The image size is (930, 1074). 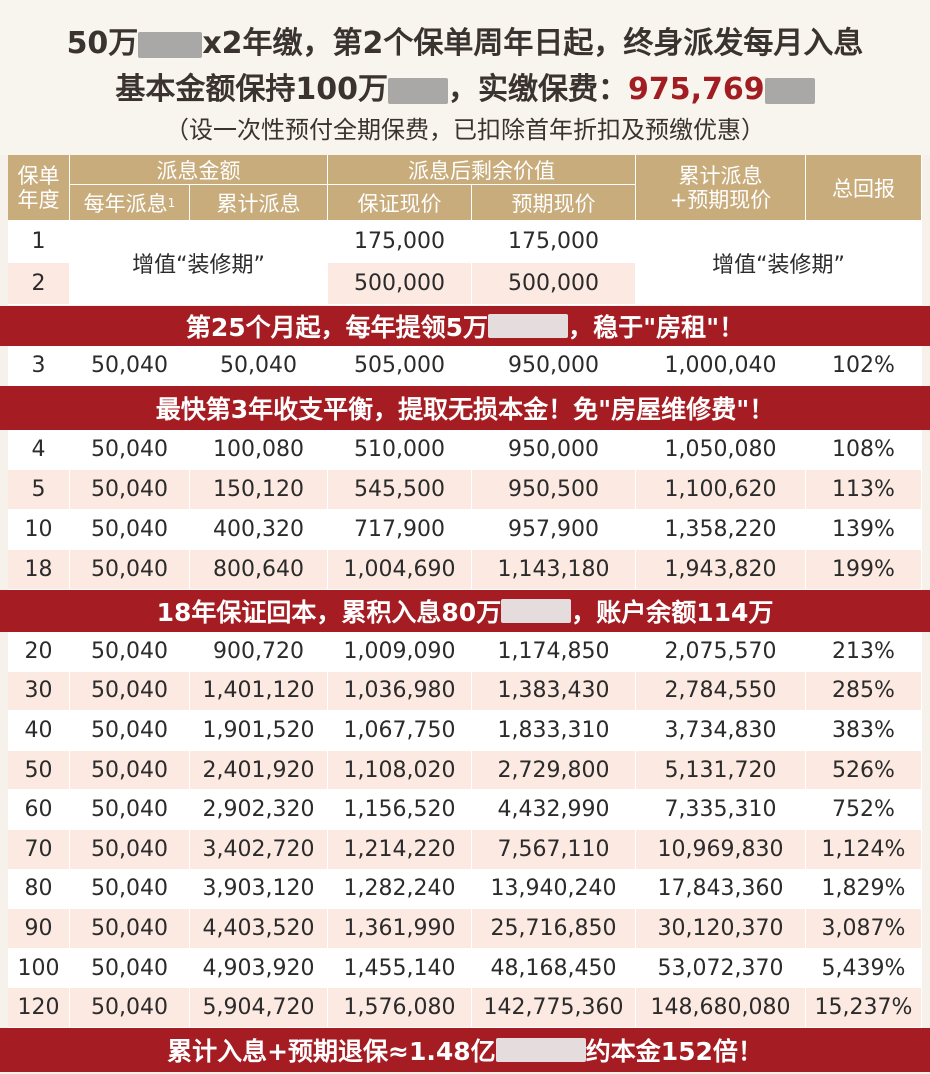 I want to click on total-value-cell: 1,050,080, so click(x=721, y=450).